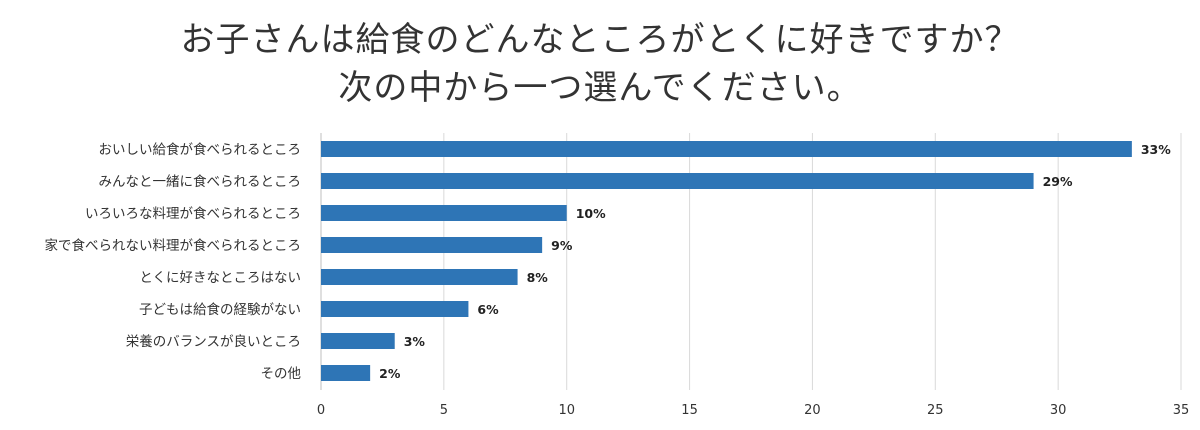 The image size is (1200, 430). Describe the element at coordinates (538, 277) in the screenshot. I see `value-label: 8%` at that location.